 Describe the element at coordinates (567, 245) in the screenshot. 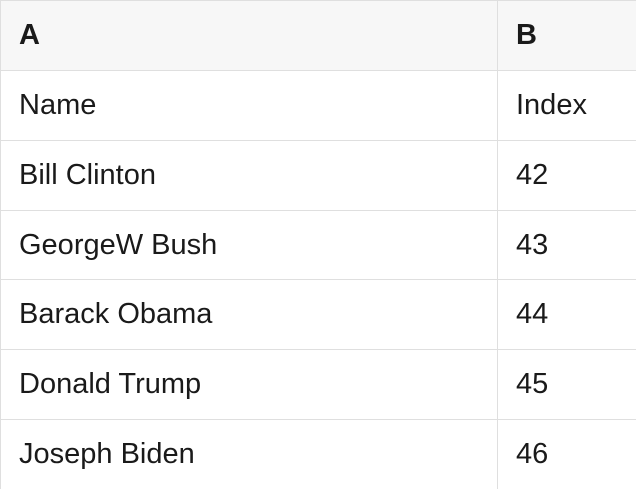

I see `cell-b3: 43` at that location.